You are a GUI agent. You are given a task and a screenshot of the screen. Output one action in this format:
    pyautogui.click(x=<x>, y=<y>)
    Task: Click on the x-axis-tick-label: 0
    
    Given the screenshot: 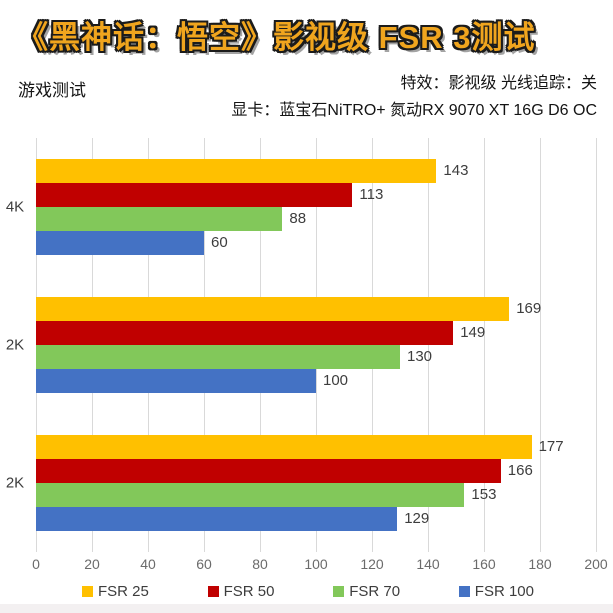 What is the action you would take?
    pyautogui.click(x=36, y=564)
    